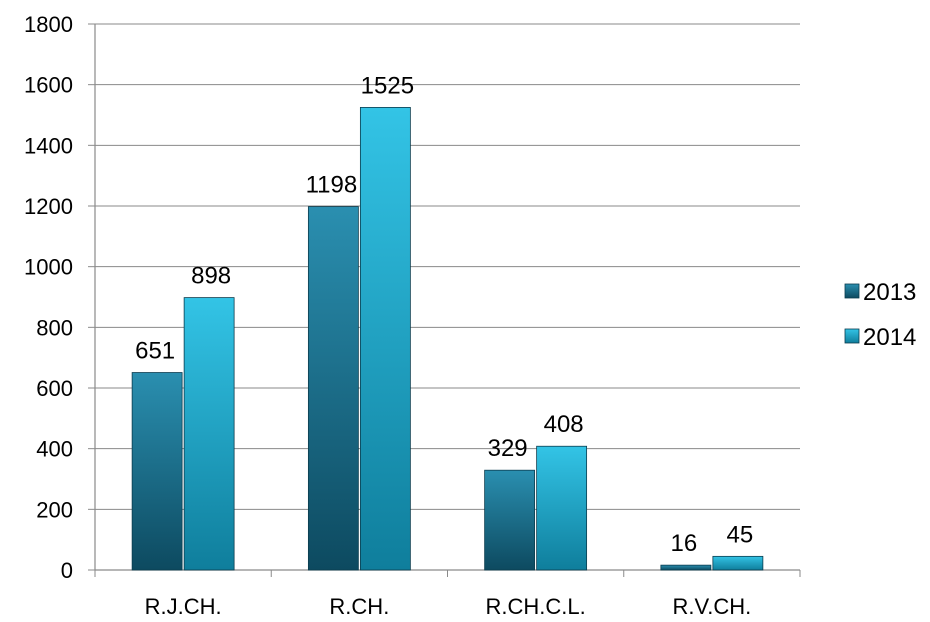  What do you see at coordinates (686, 567) in the screenshot?
I see `bar-2013-R.V.CH.` at bounding box center [686, 567].